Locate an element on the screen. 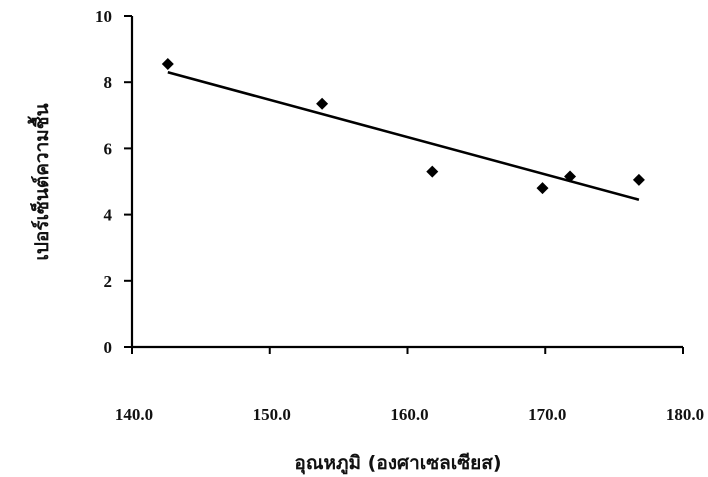 Image resolution: width=708 pixels, height=477 pixels. x-tick-label: 140.0 is located at coordinates (134, 414).